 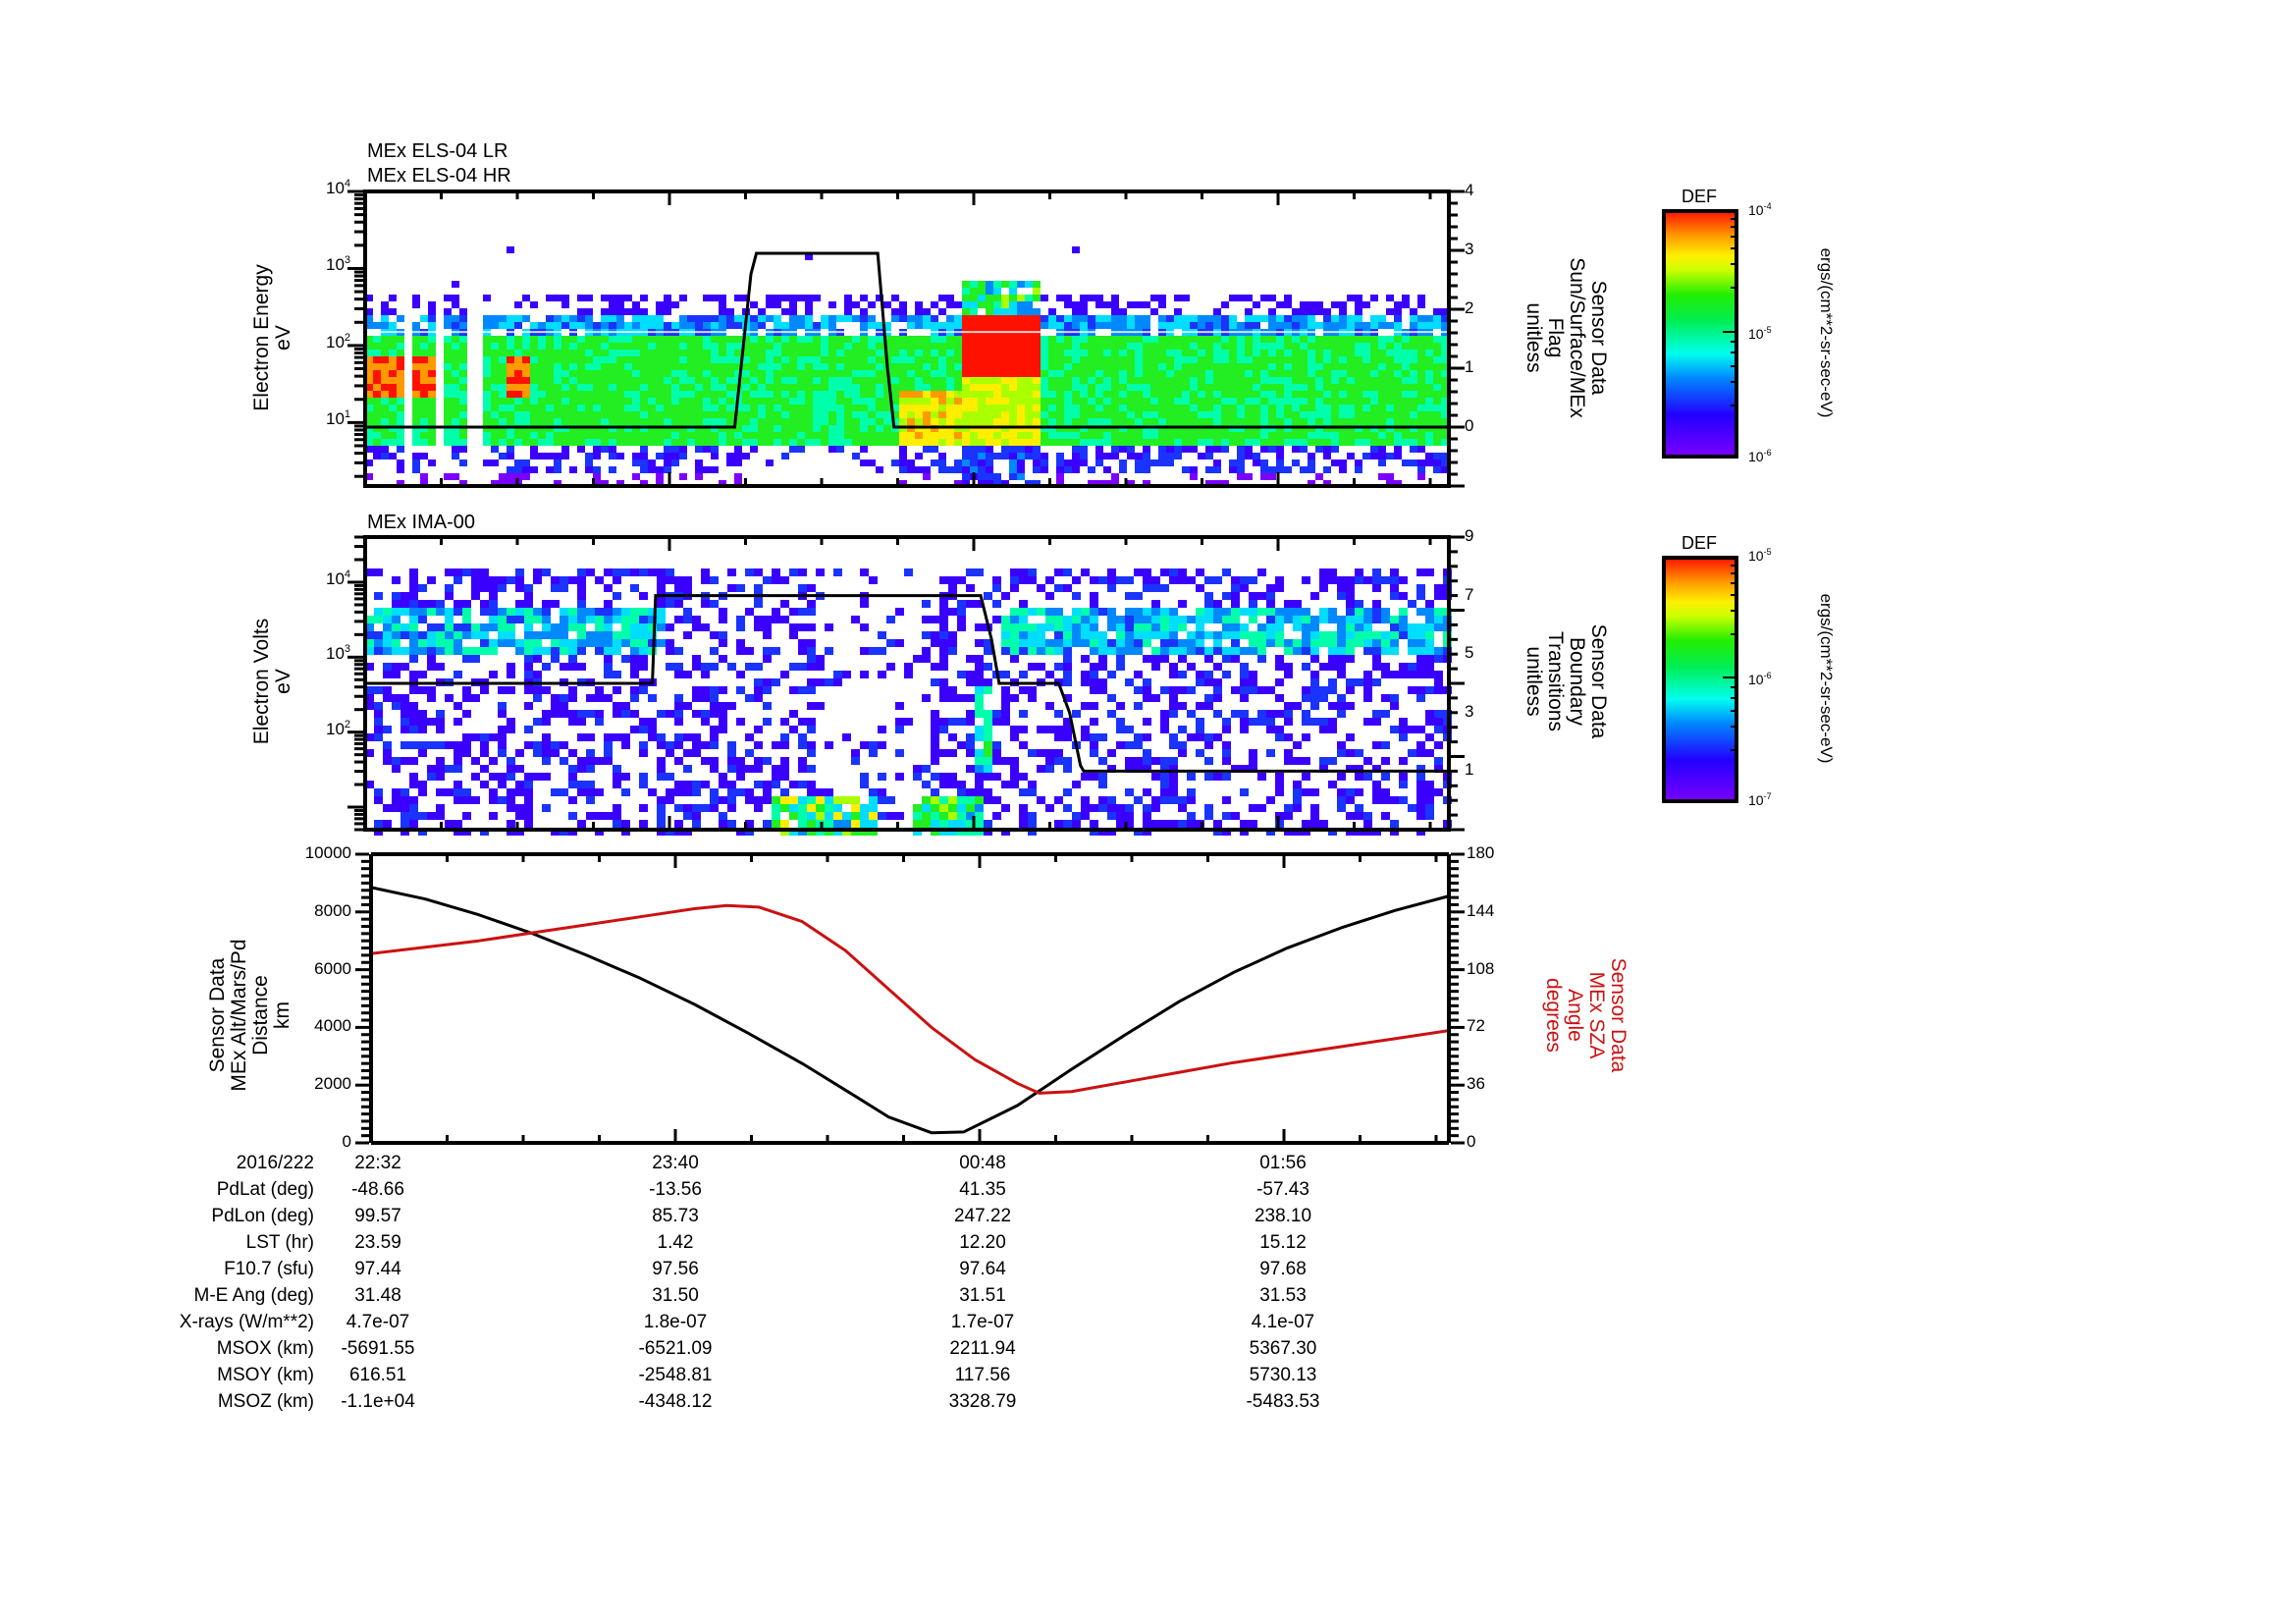 What do you see at coordinates (269, 1269) in the screenshot?
I see `ephemeris-row-label: F10.7 (sfu)` at bounding box center [269, 1269].